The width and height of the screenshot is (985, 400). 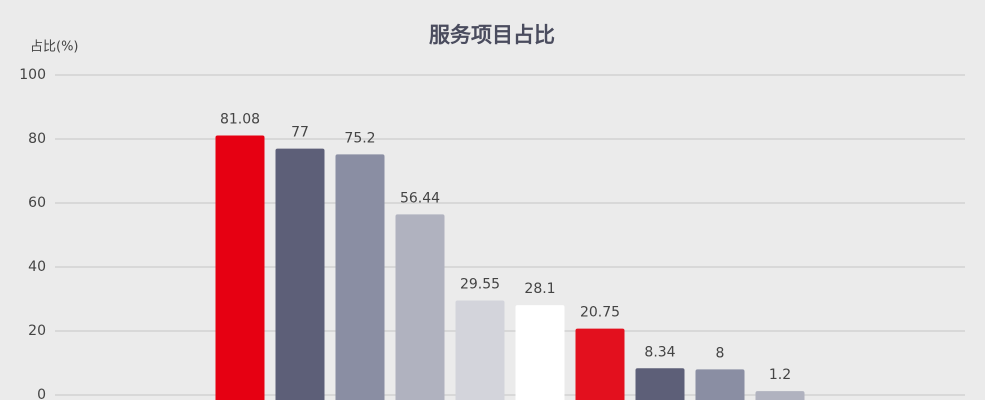 I want to click on y-tick-label: 0, so click(x=41, y=393).